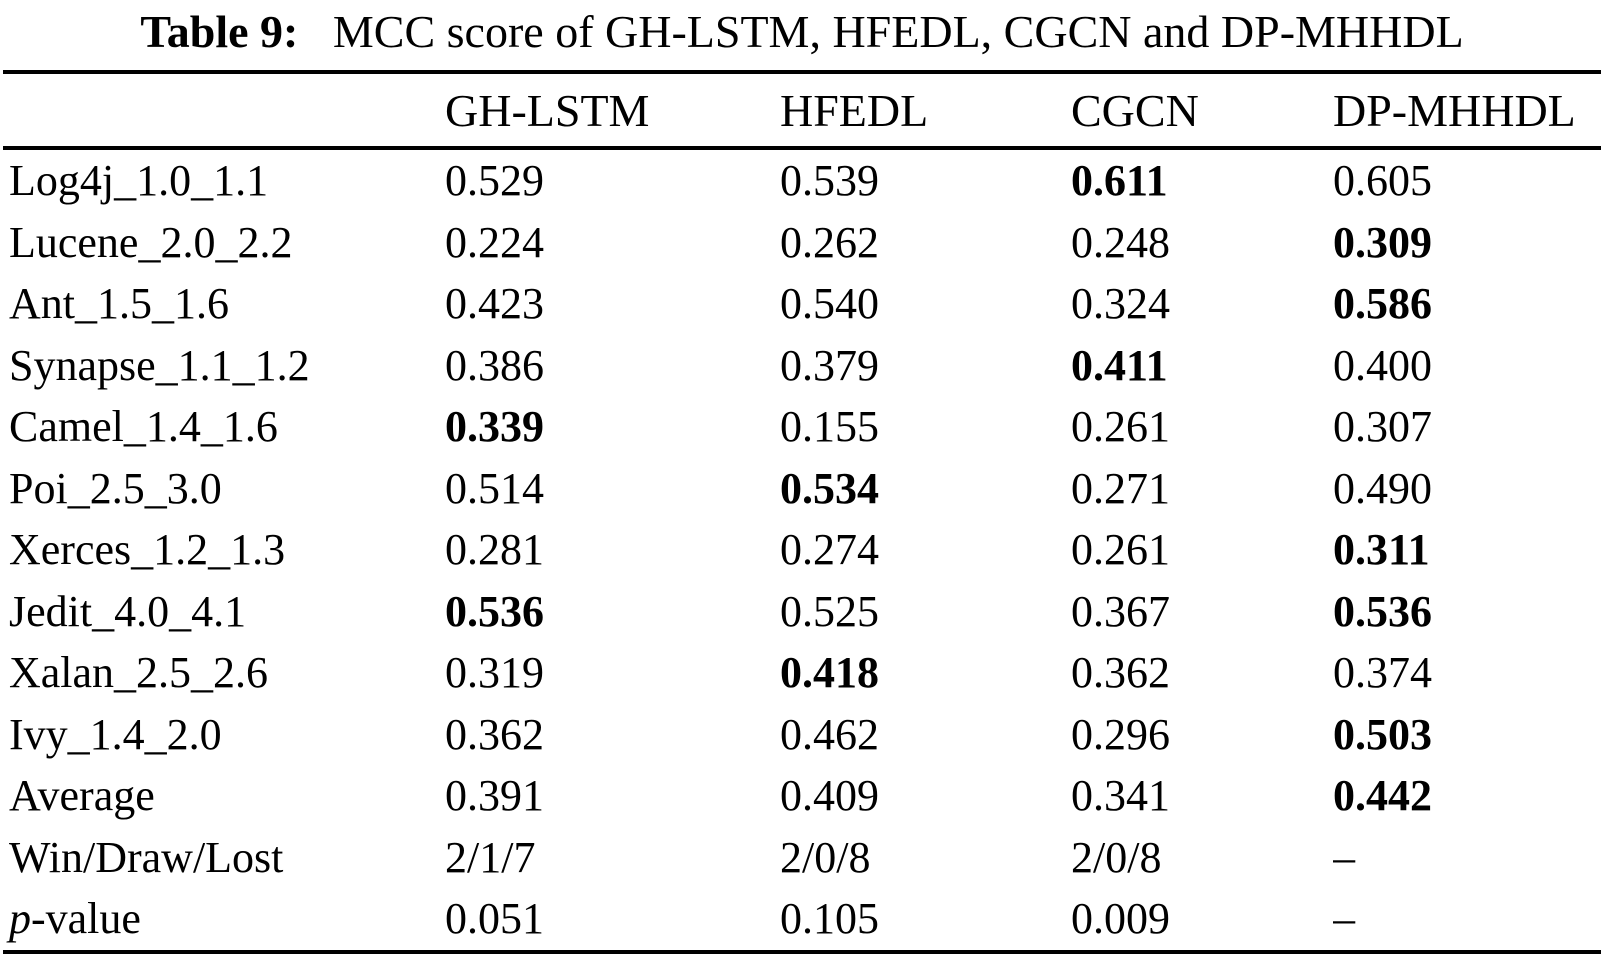 The width and height of the screenshot is (1604, 962). Describe the element at coordinates (1135, 110) in the screenshot. I see `header-cgcn: CGCN` at that location.